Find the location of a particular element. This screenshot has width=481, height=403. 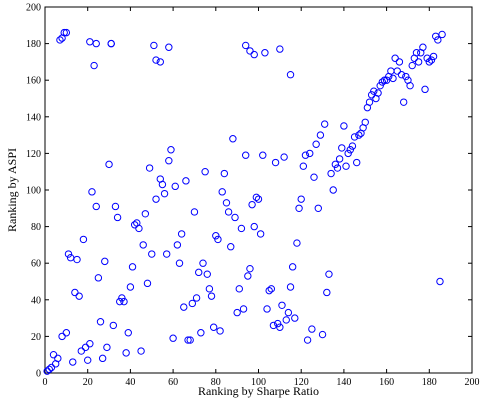

x-tick-label: 140 is located at coordinates (343, 382).